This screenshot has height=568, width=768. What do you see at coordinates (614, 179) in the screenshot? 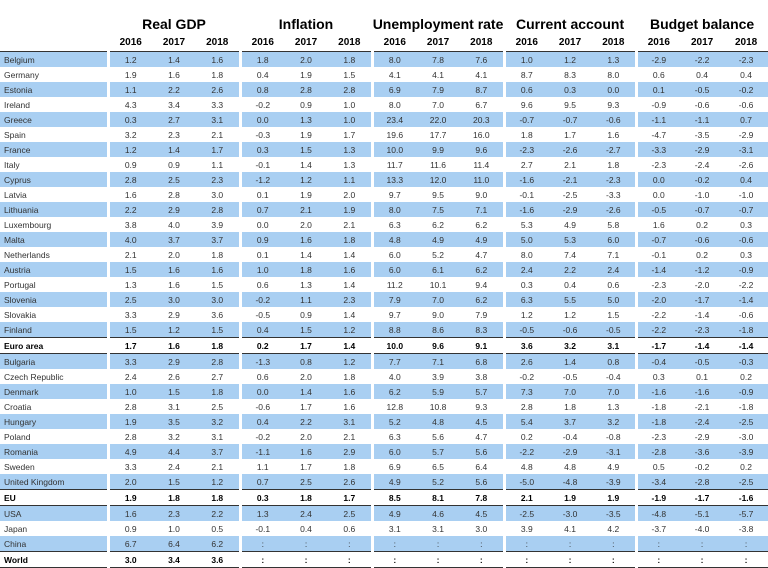
I see `cell-value: -2.3` at bounding box center [614, 179].